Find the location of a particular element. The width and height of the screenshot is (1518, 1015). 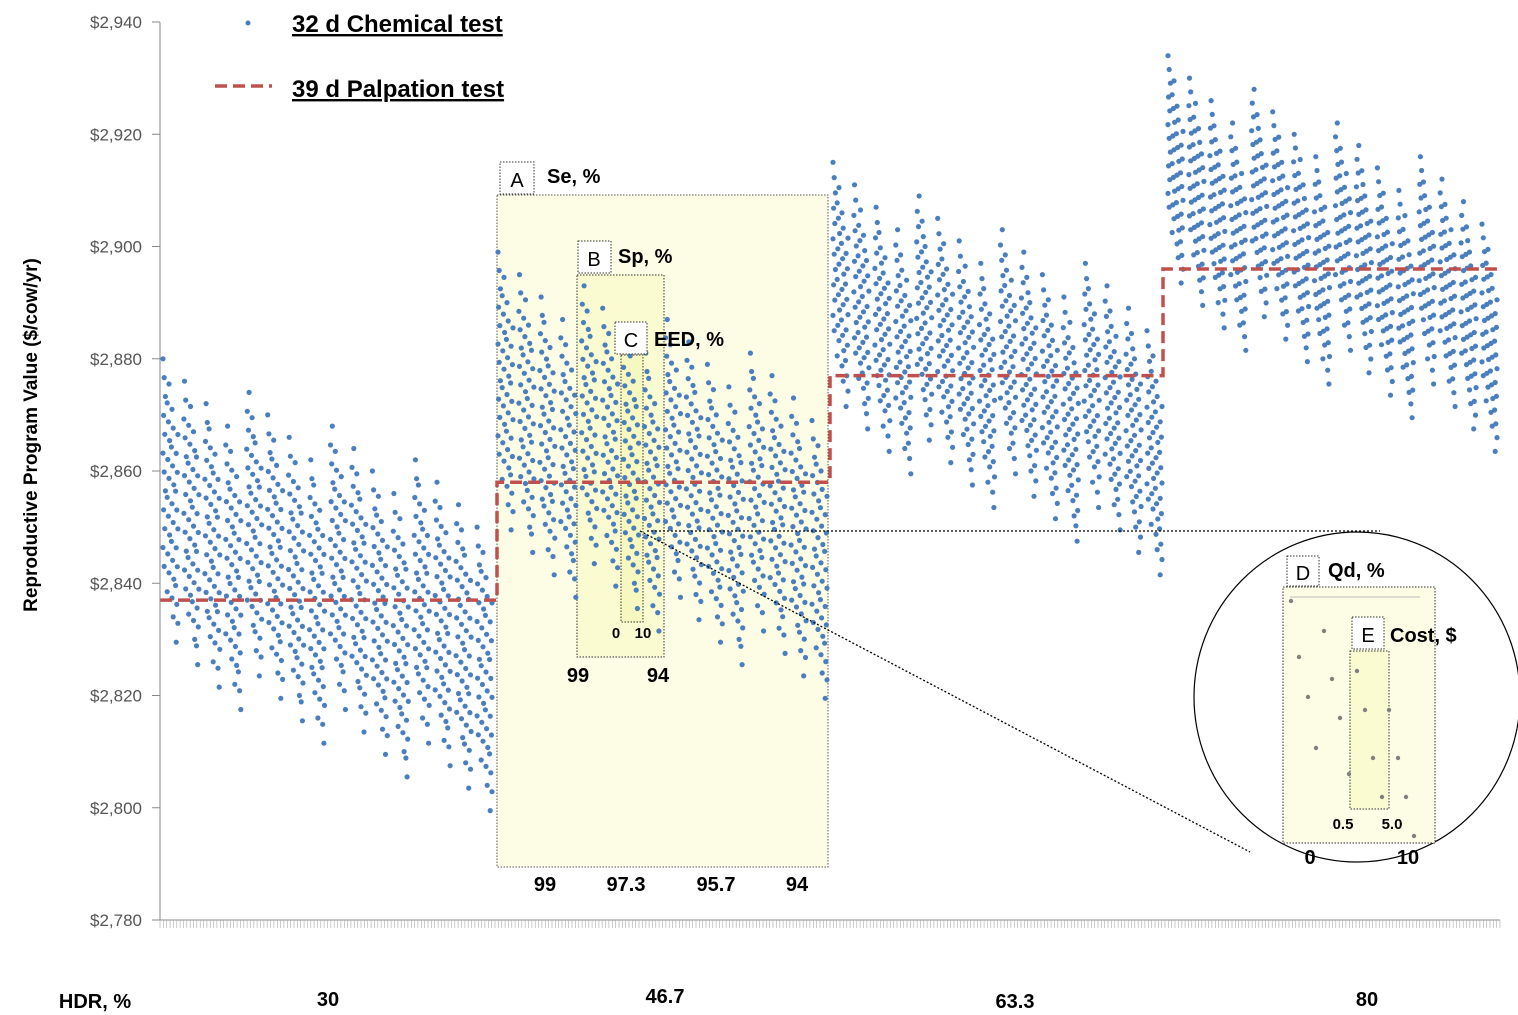

y-tick-label: $2,900 is located at coordinates (116, 247).